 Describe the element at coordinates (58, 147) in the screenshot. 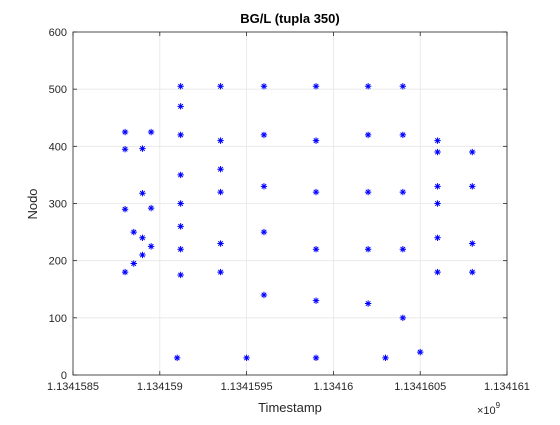

I see `y-tick-label: 400` at that location.